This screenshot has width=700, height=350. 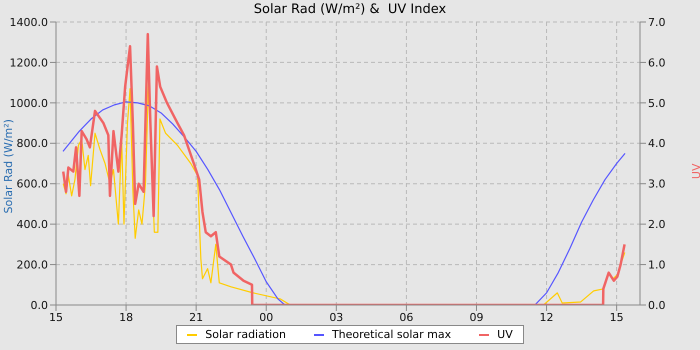 I want to click on y-tick-label: 400.0, so click(x=32, y=225).